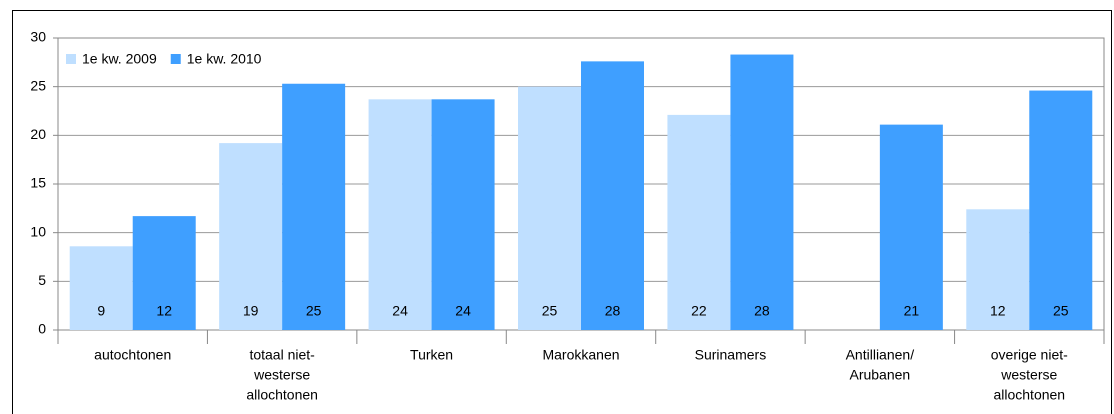  Describe the element at coordinates (1029, 355) in the screenshot. I see `x-tick-label: overige niet-` at that location.